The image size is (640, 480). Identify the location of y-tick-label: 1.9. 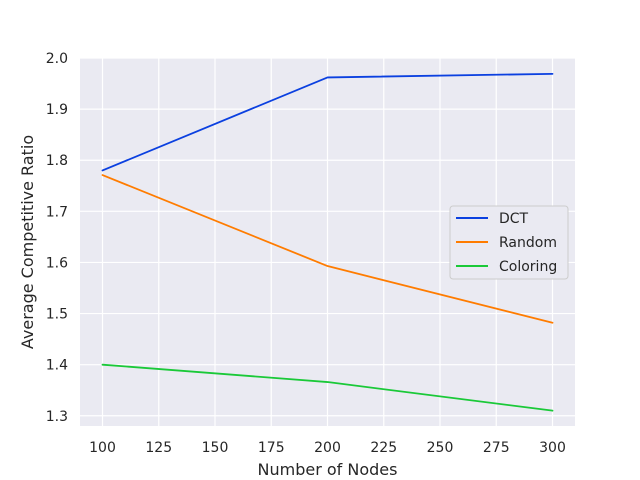
(57, 110).